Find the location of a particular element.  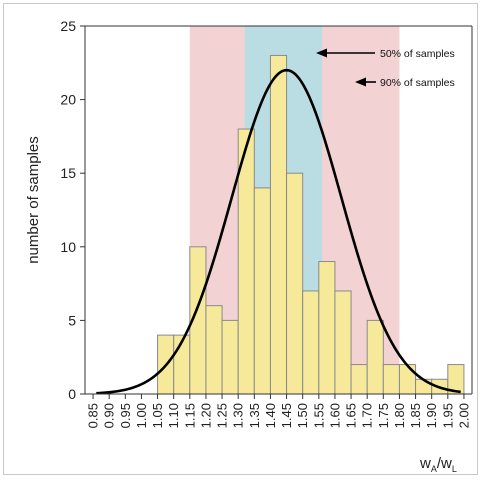

x-tick-label-6: 1.15 is located at coordinates (189, 415).